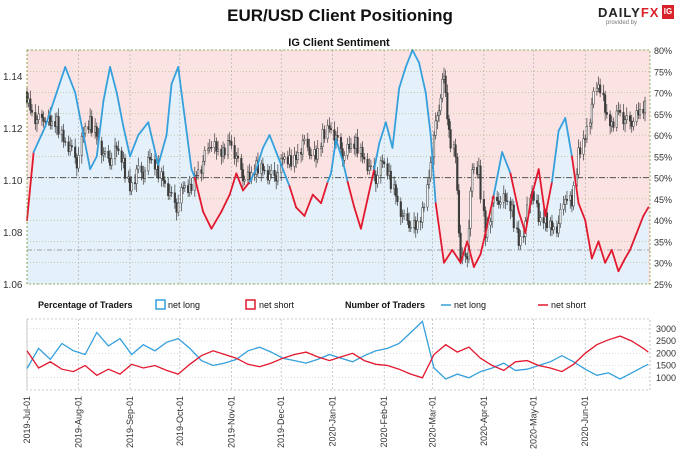 The image size is (680, 451). What do you see at coordinates (534, 422) in the screenshot?
I see `x-tick-label: 2020-May-01` at bounding box center [534, 422].